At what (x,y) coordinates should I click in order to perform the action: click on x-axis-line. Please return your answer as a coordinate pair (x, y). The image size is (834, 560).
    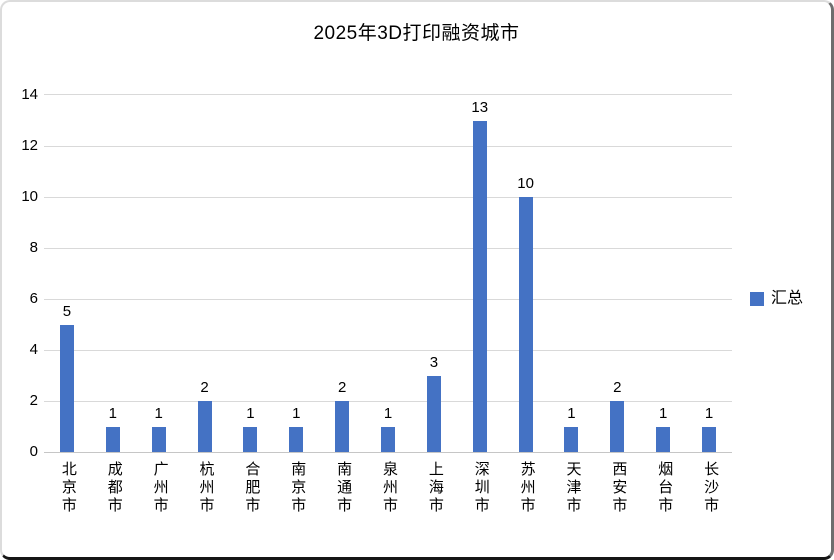
    Looking at the image, I should click on (388, 452).